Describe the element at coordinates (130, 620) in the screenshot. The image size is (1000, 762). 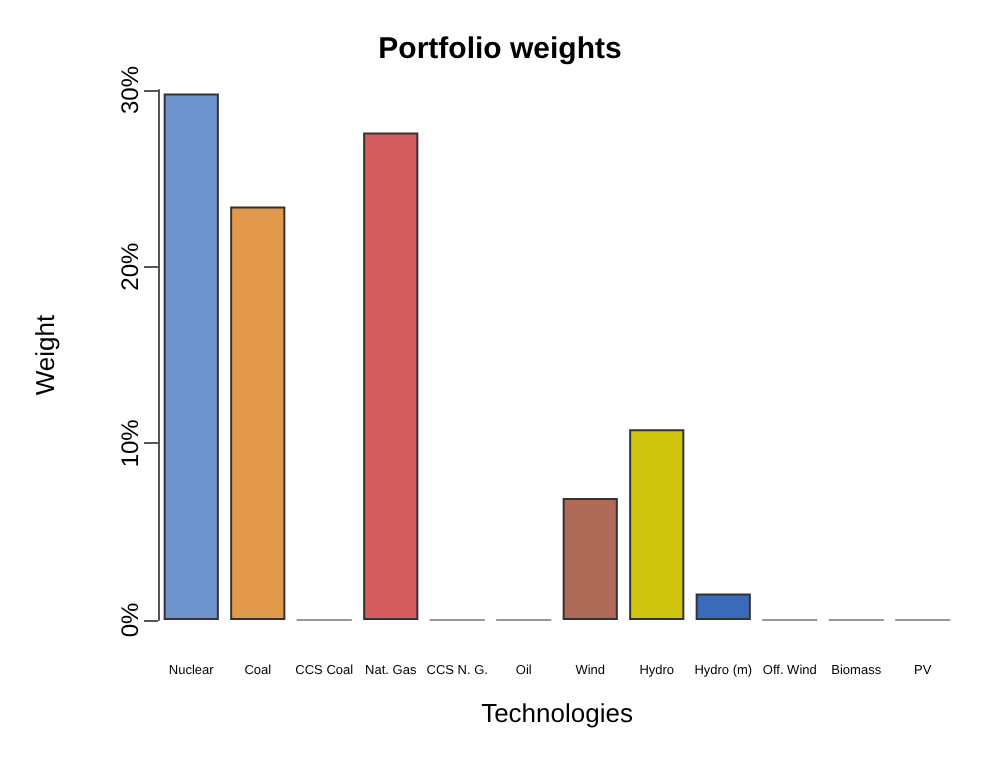
I see `y-tick-label: 0%` at that location.